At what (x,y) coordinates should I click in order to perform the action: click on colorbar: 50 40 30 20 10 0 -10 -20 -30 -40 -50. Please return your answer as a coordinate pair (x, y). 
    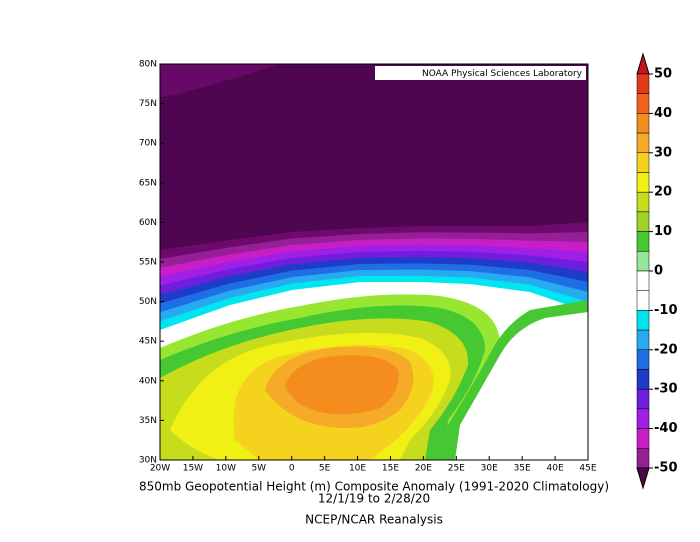
    Looking at the image, I should click on (657, 271).